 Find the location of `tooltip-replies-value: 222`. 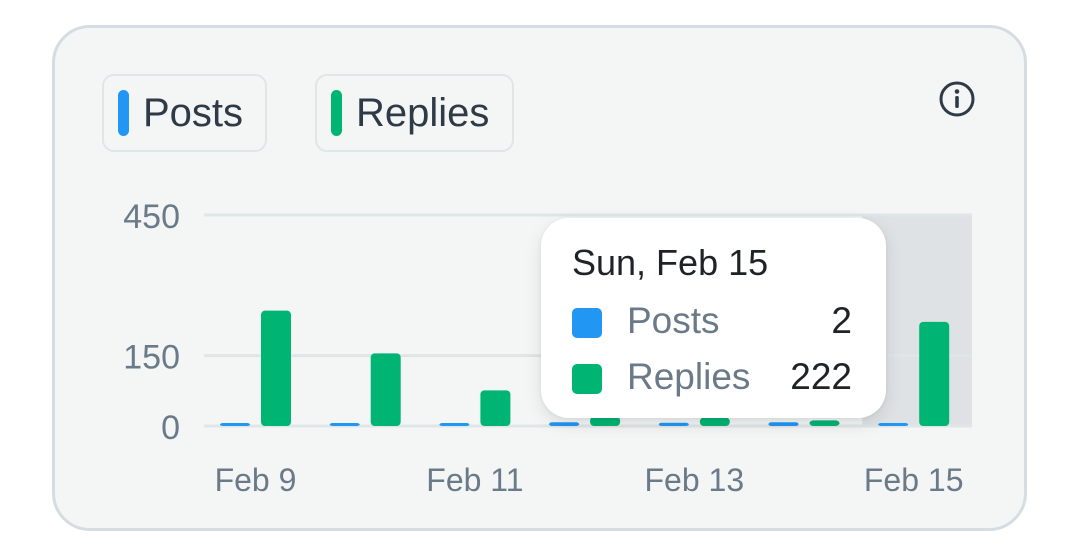

tooltip-replies-value: 222 is located at coordinates (821, 376).